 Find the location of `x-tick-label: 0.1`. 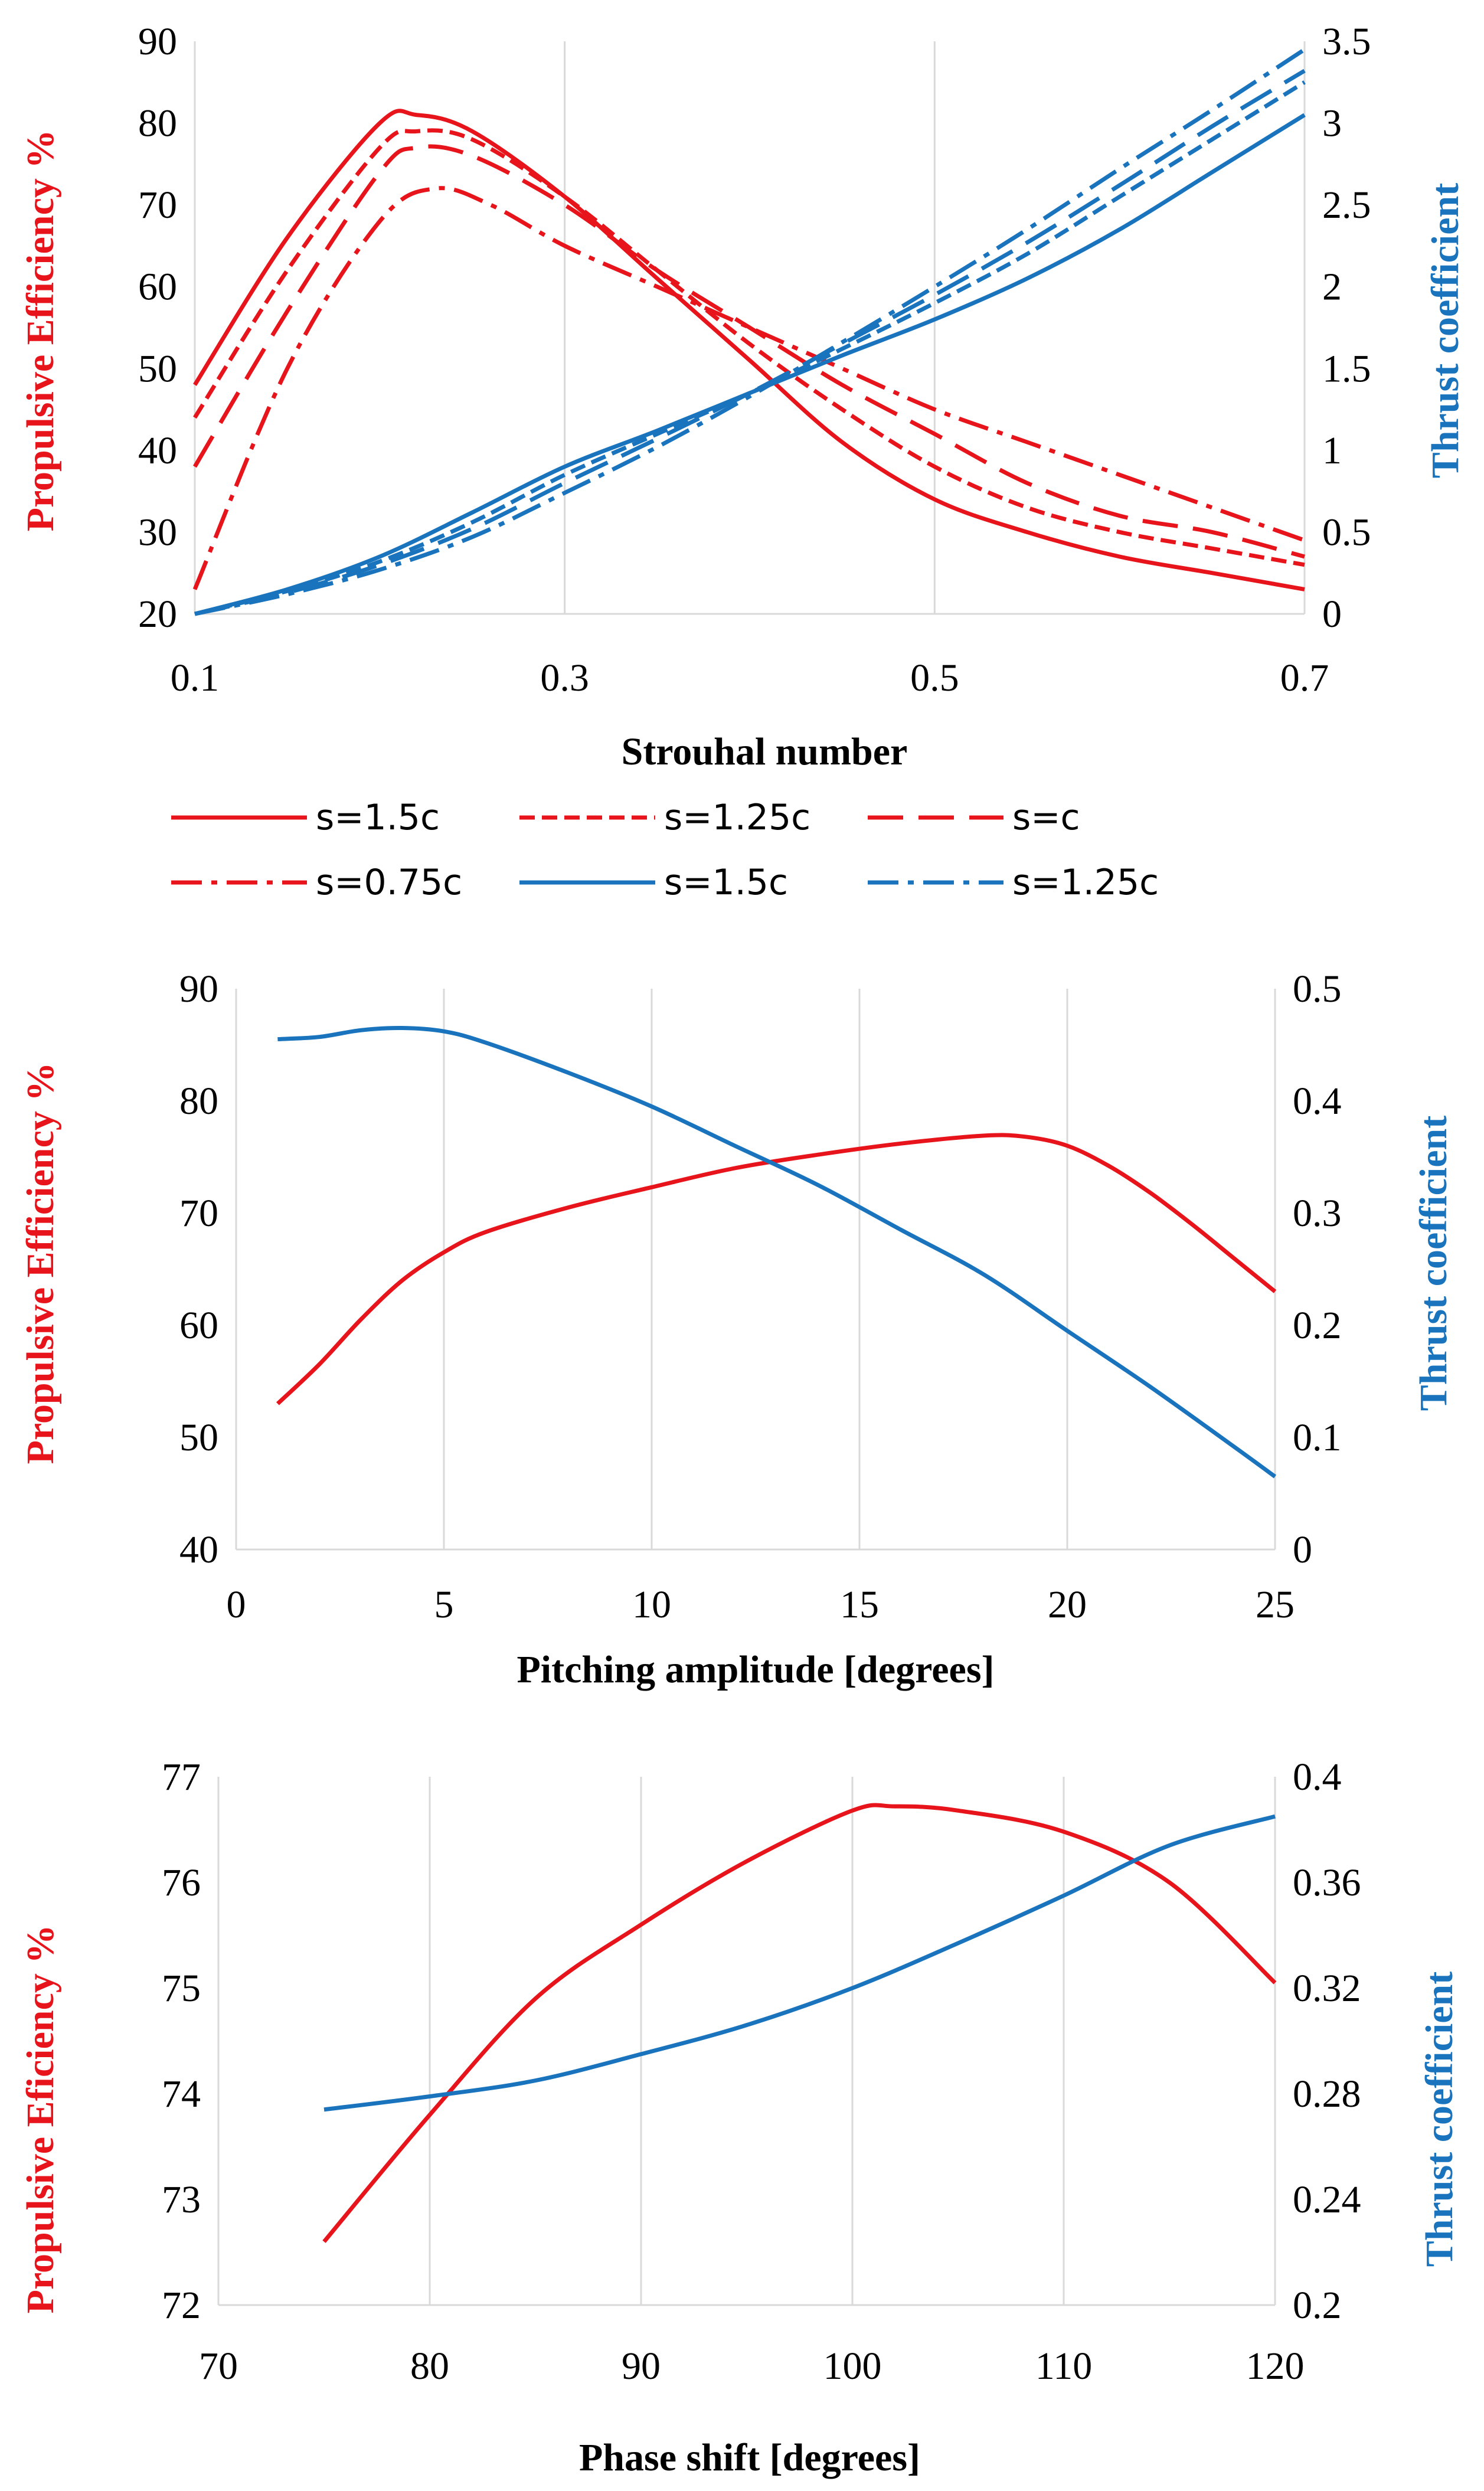

x-tick-label: 0.1 is located at coordinates (196, 677).